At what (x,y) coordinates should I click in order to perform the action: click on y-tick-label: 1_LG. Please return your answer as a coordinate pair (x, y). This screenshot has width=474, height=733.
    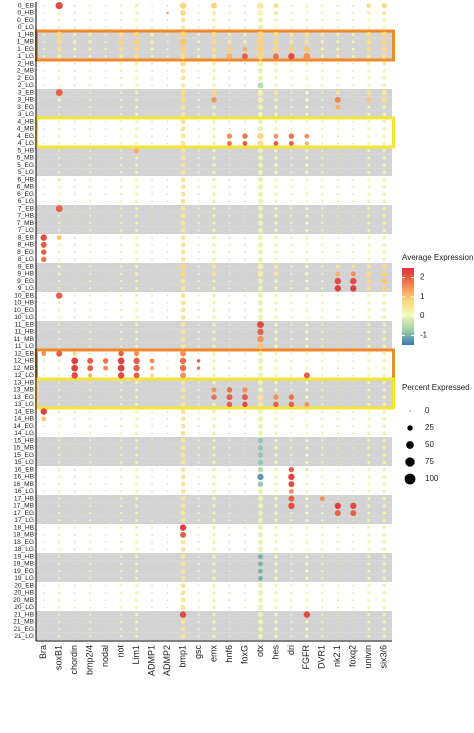
    Looking at the image, I should click on (26, 56).